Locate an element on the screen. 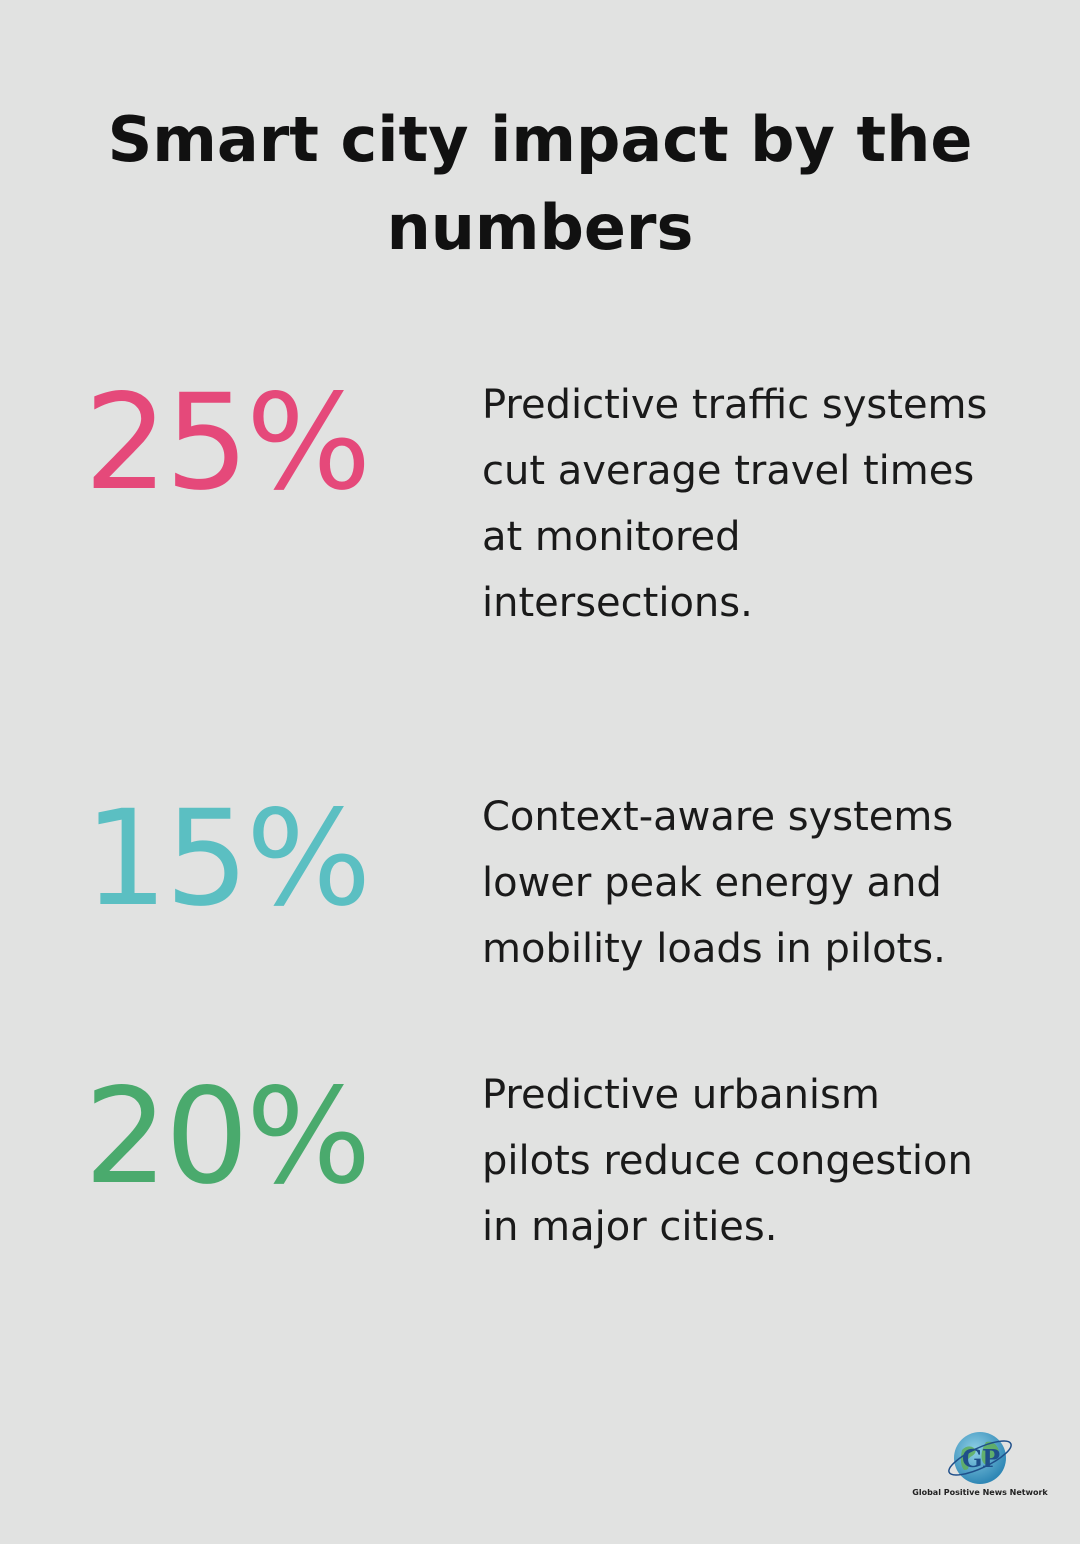 This screenshot has width=1080, height=1544. logo-caption: Global Positive News Network is located at coordinates (980, 1492).